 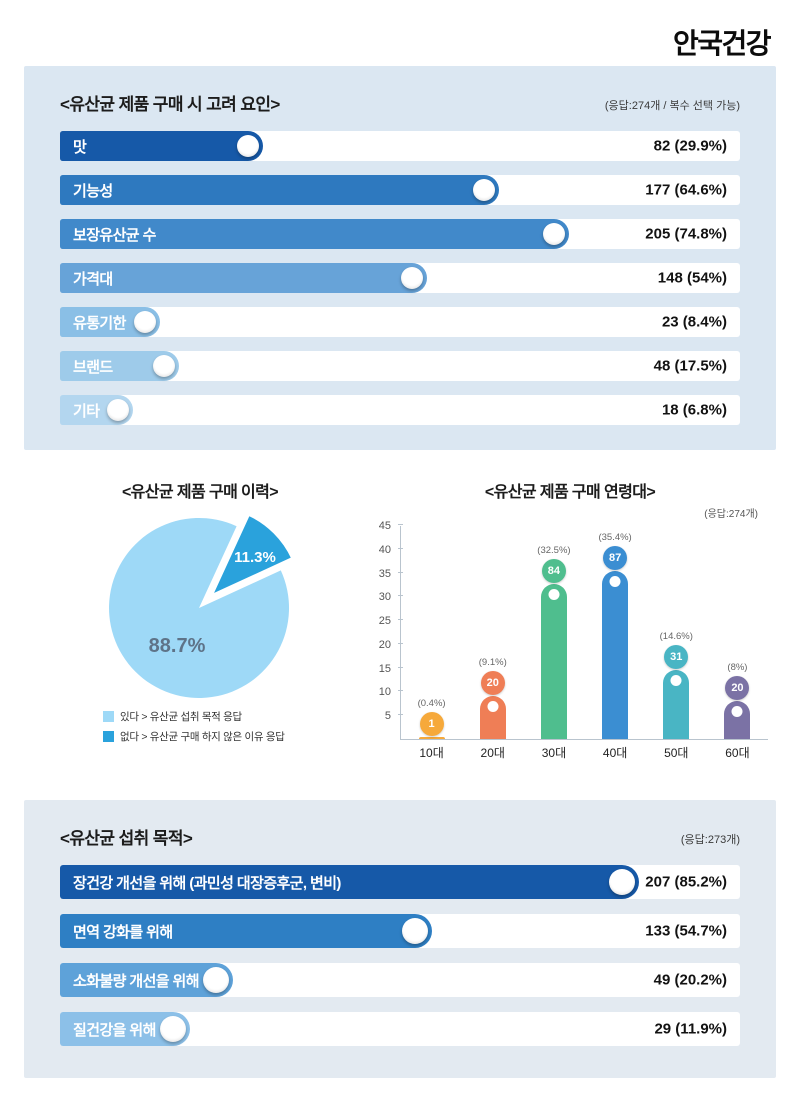 What do you see at coordinates (386, 630) in the screenshot?
I see `y-axis: 45 40 35 30 25 20 15 10 5` at bounding box center [386, 630].